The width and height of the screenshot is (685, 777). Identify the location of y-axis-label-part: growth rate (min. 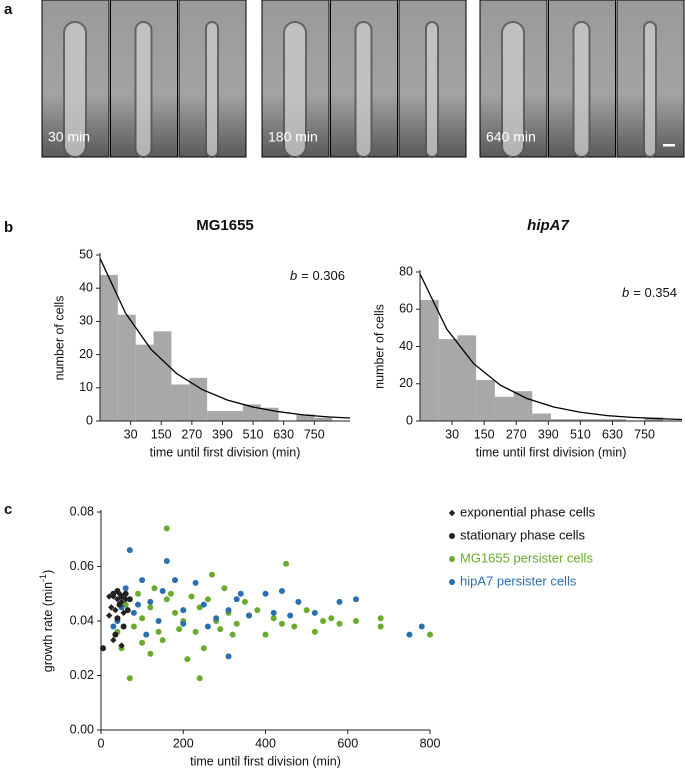
(48, 627).